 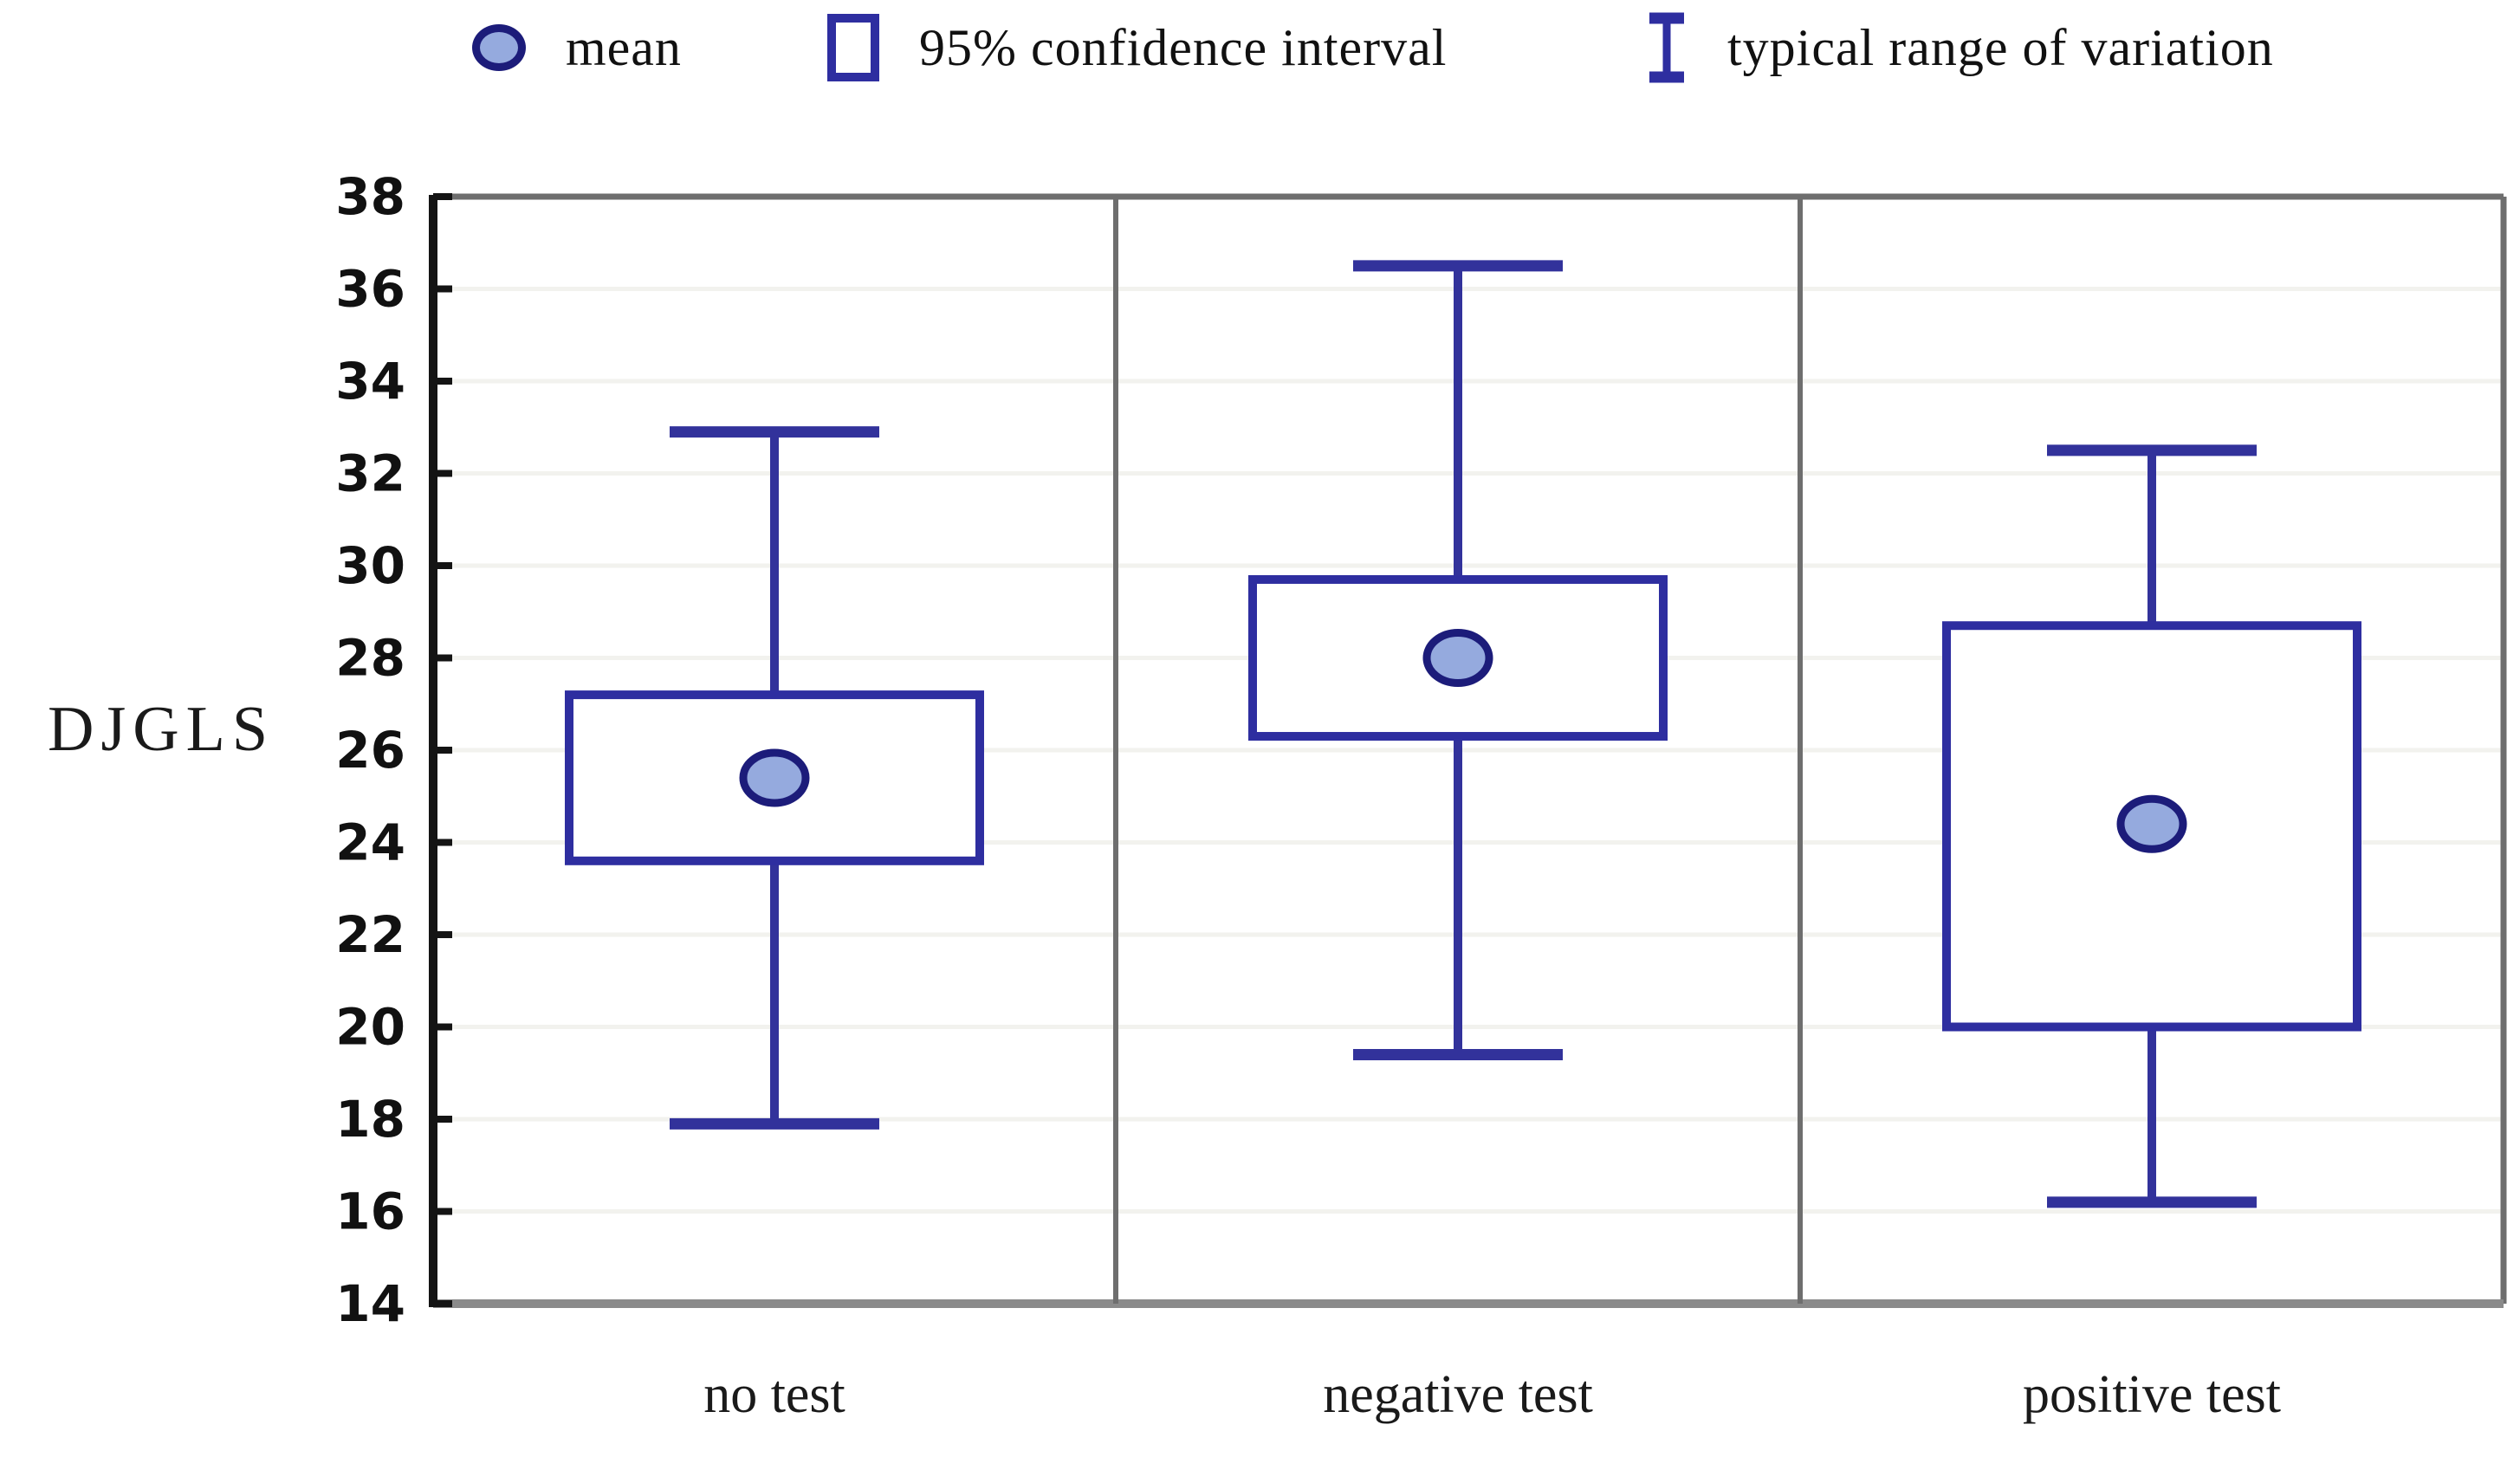 I want to click on range-whisker-icon, so click(x=1666, y=47).